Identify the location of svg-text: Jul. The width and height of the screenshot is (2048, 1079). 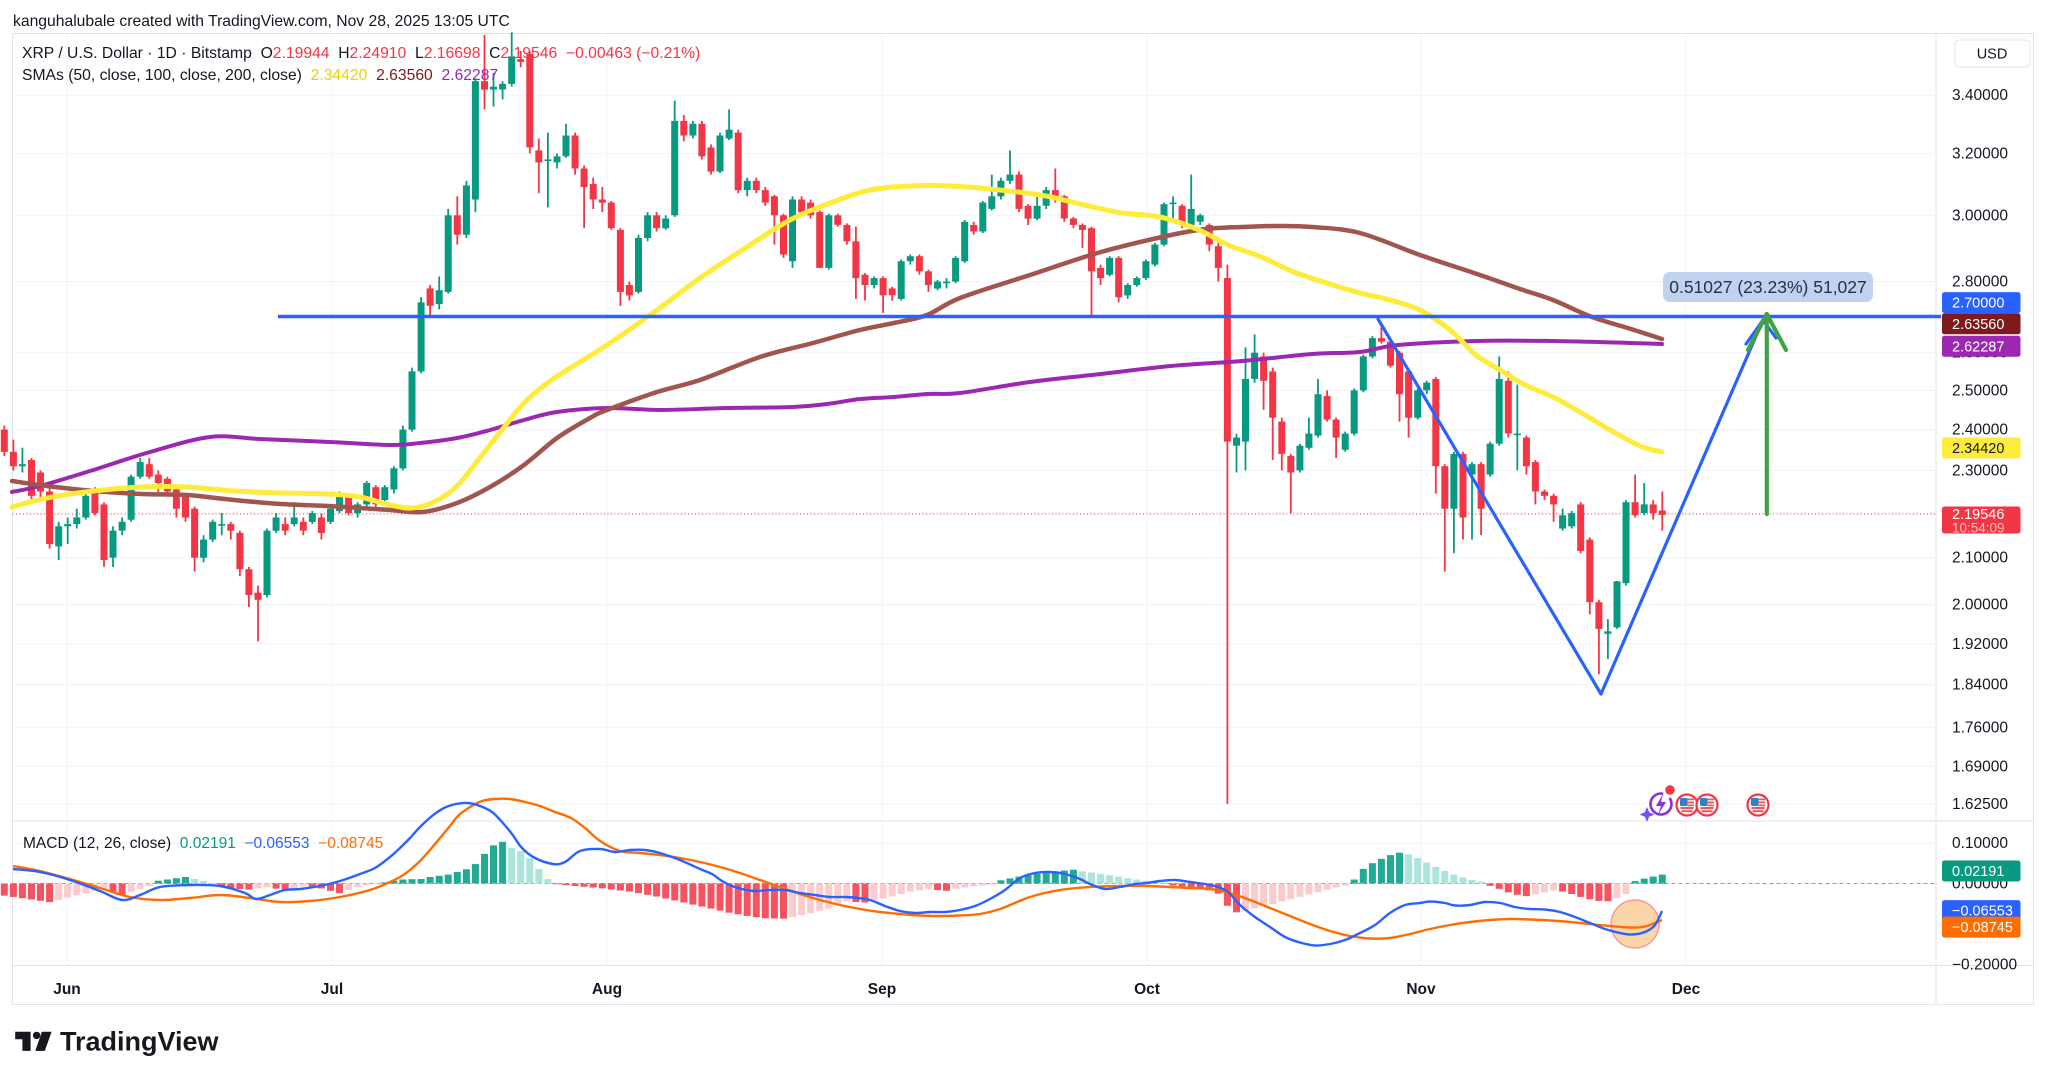
(332, 989).